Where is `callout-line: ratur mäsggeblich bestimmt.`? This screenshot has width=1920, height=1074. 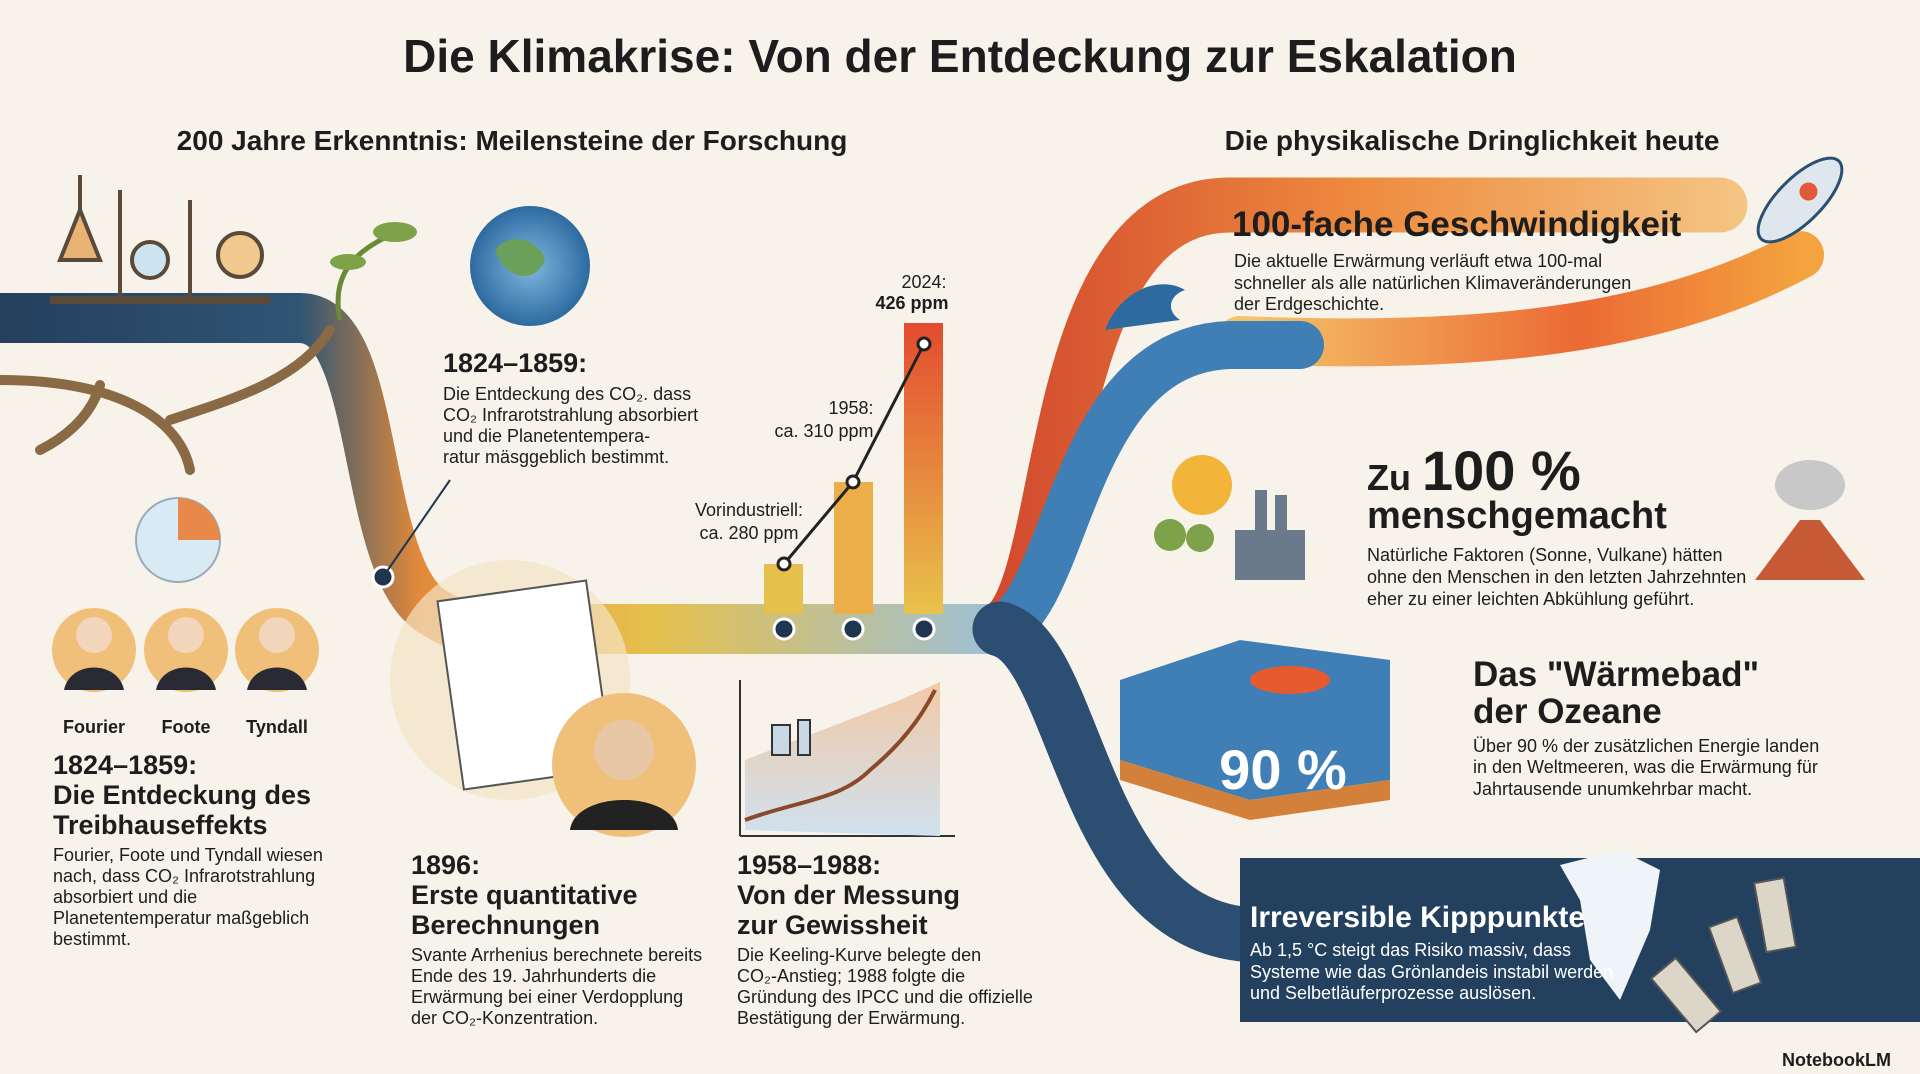
callout-line: ratur mäsggeblich bestimmt. is located at coordinates (556, 457).